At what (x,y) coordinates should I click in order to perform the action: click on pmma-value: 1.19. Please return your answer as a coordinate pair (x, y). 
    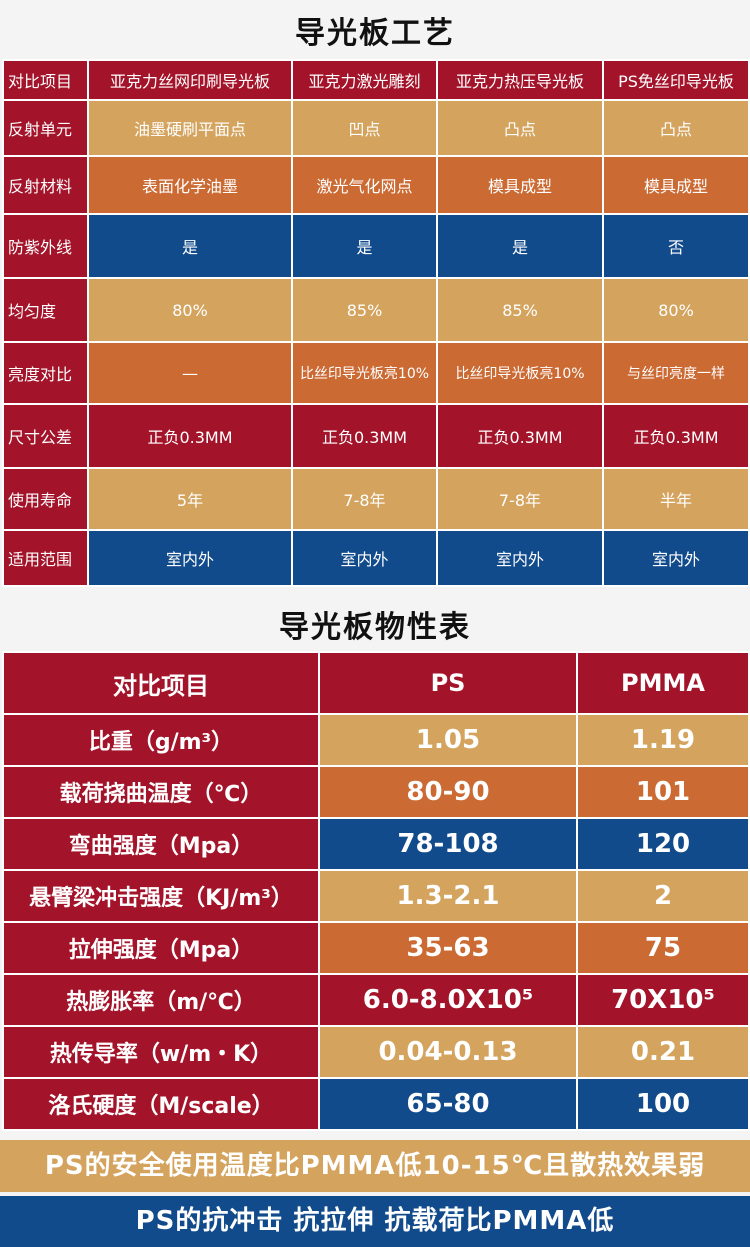
    Looking at the image, I should click on (663, 740).